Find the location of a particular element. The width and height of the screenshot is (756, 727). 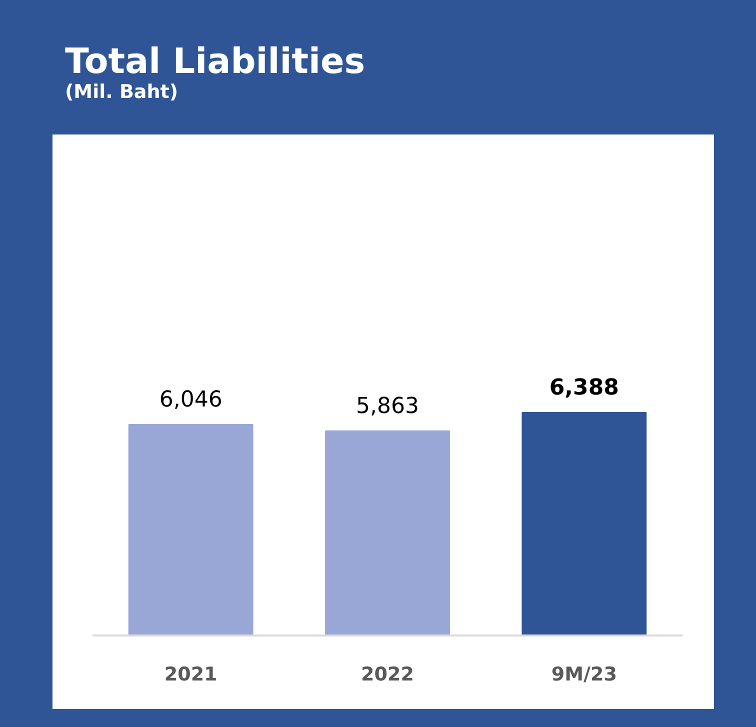

x-tick-label: 9M/23 is located at coordinates (584, 675).